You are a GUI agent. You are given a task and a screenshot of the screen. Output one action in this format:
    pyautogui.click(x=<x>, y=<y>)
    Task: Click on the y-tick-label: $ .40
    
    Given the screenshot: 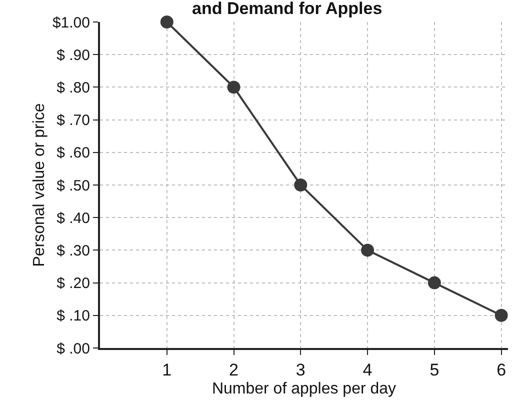 What is the action you would take?
    pyautogui.click(x=73, y=218)
    